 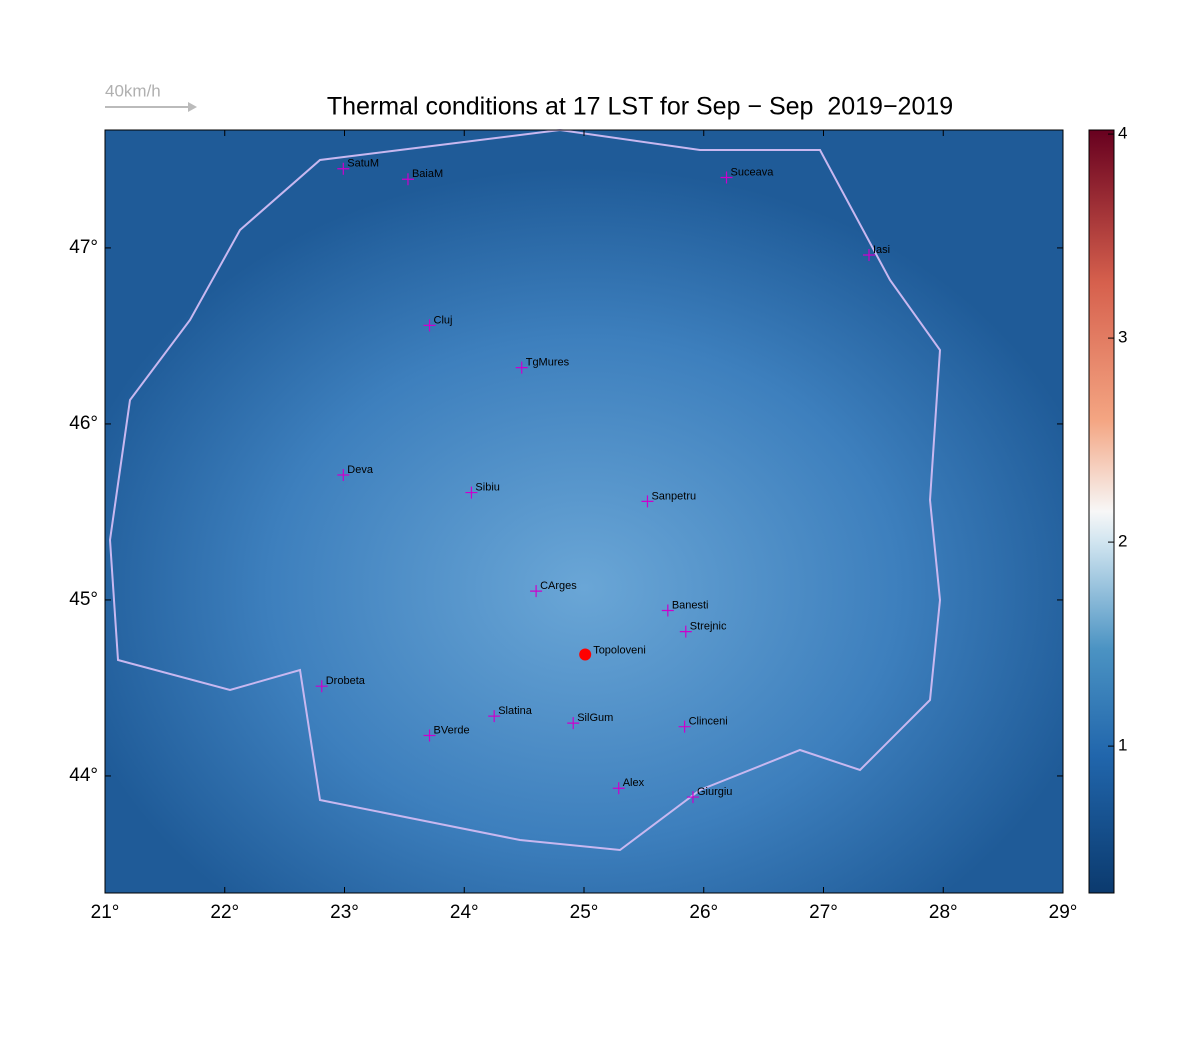 I want to click on x-tick-label: 22°, so click(x=224, y=912).